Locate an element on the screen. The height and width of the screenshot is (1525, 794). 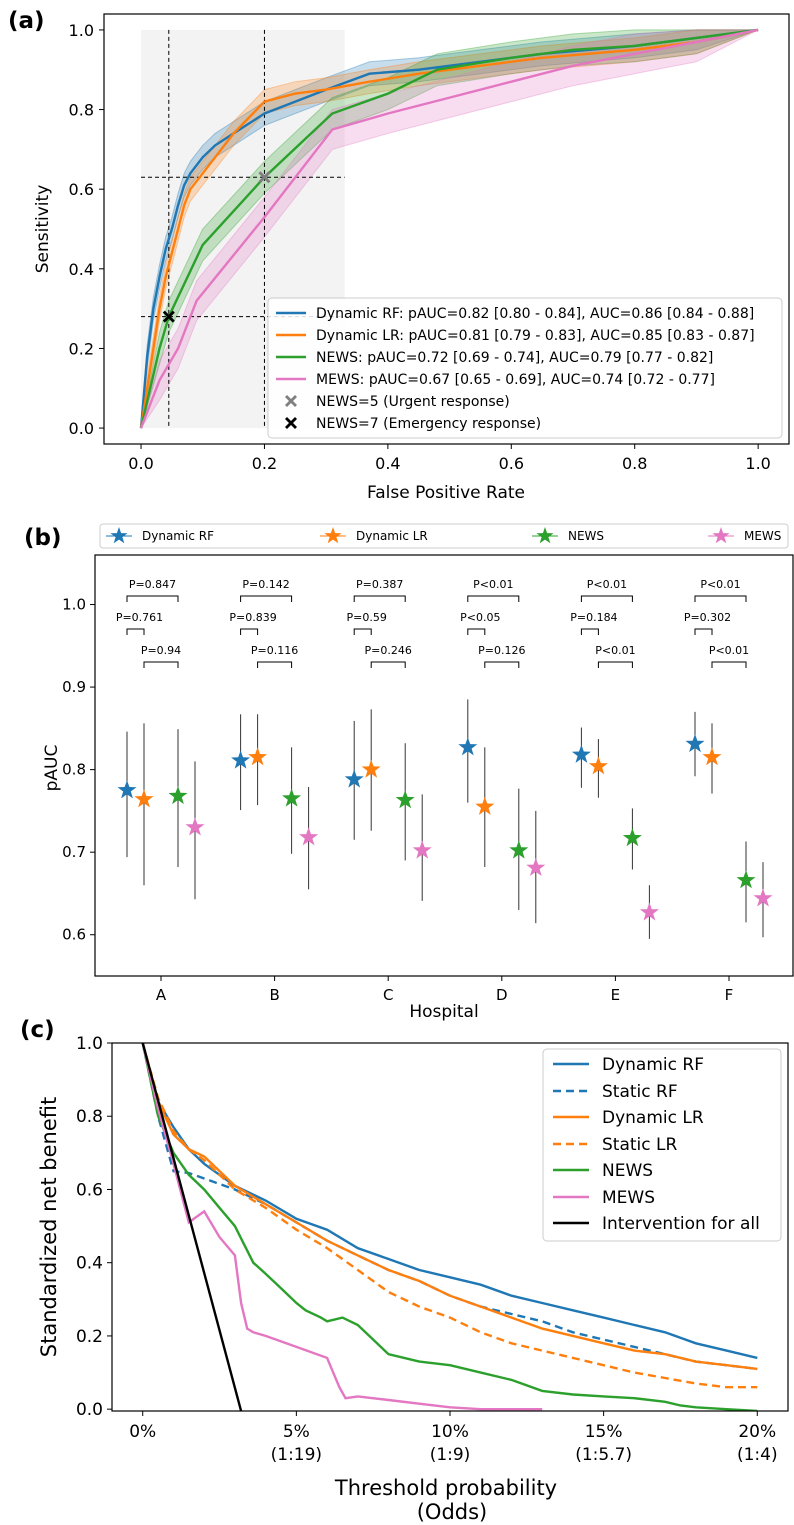
panel-a-xticks: 0.0 0.2 0.4 0.6 0.8 1.0 is located at coordinates (449, 458).